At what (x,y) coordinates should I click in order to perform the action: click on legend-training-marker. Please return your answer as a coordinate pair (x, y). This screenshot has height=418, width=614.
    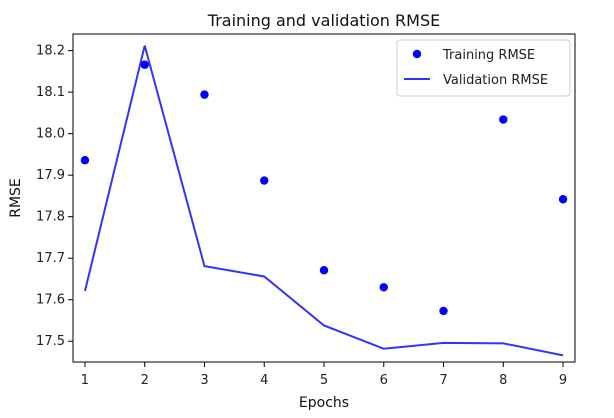
    Looking at the image, I should click on (417, 54).